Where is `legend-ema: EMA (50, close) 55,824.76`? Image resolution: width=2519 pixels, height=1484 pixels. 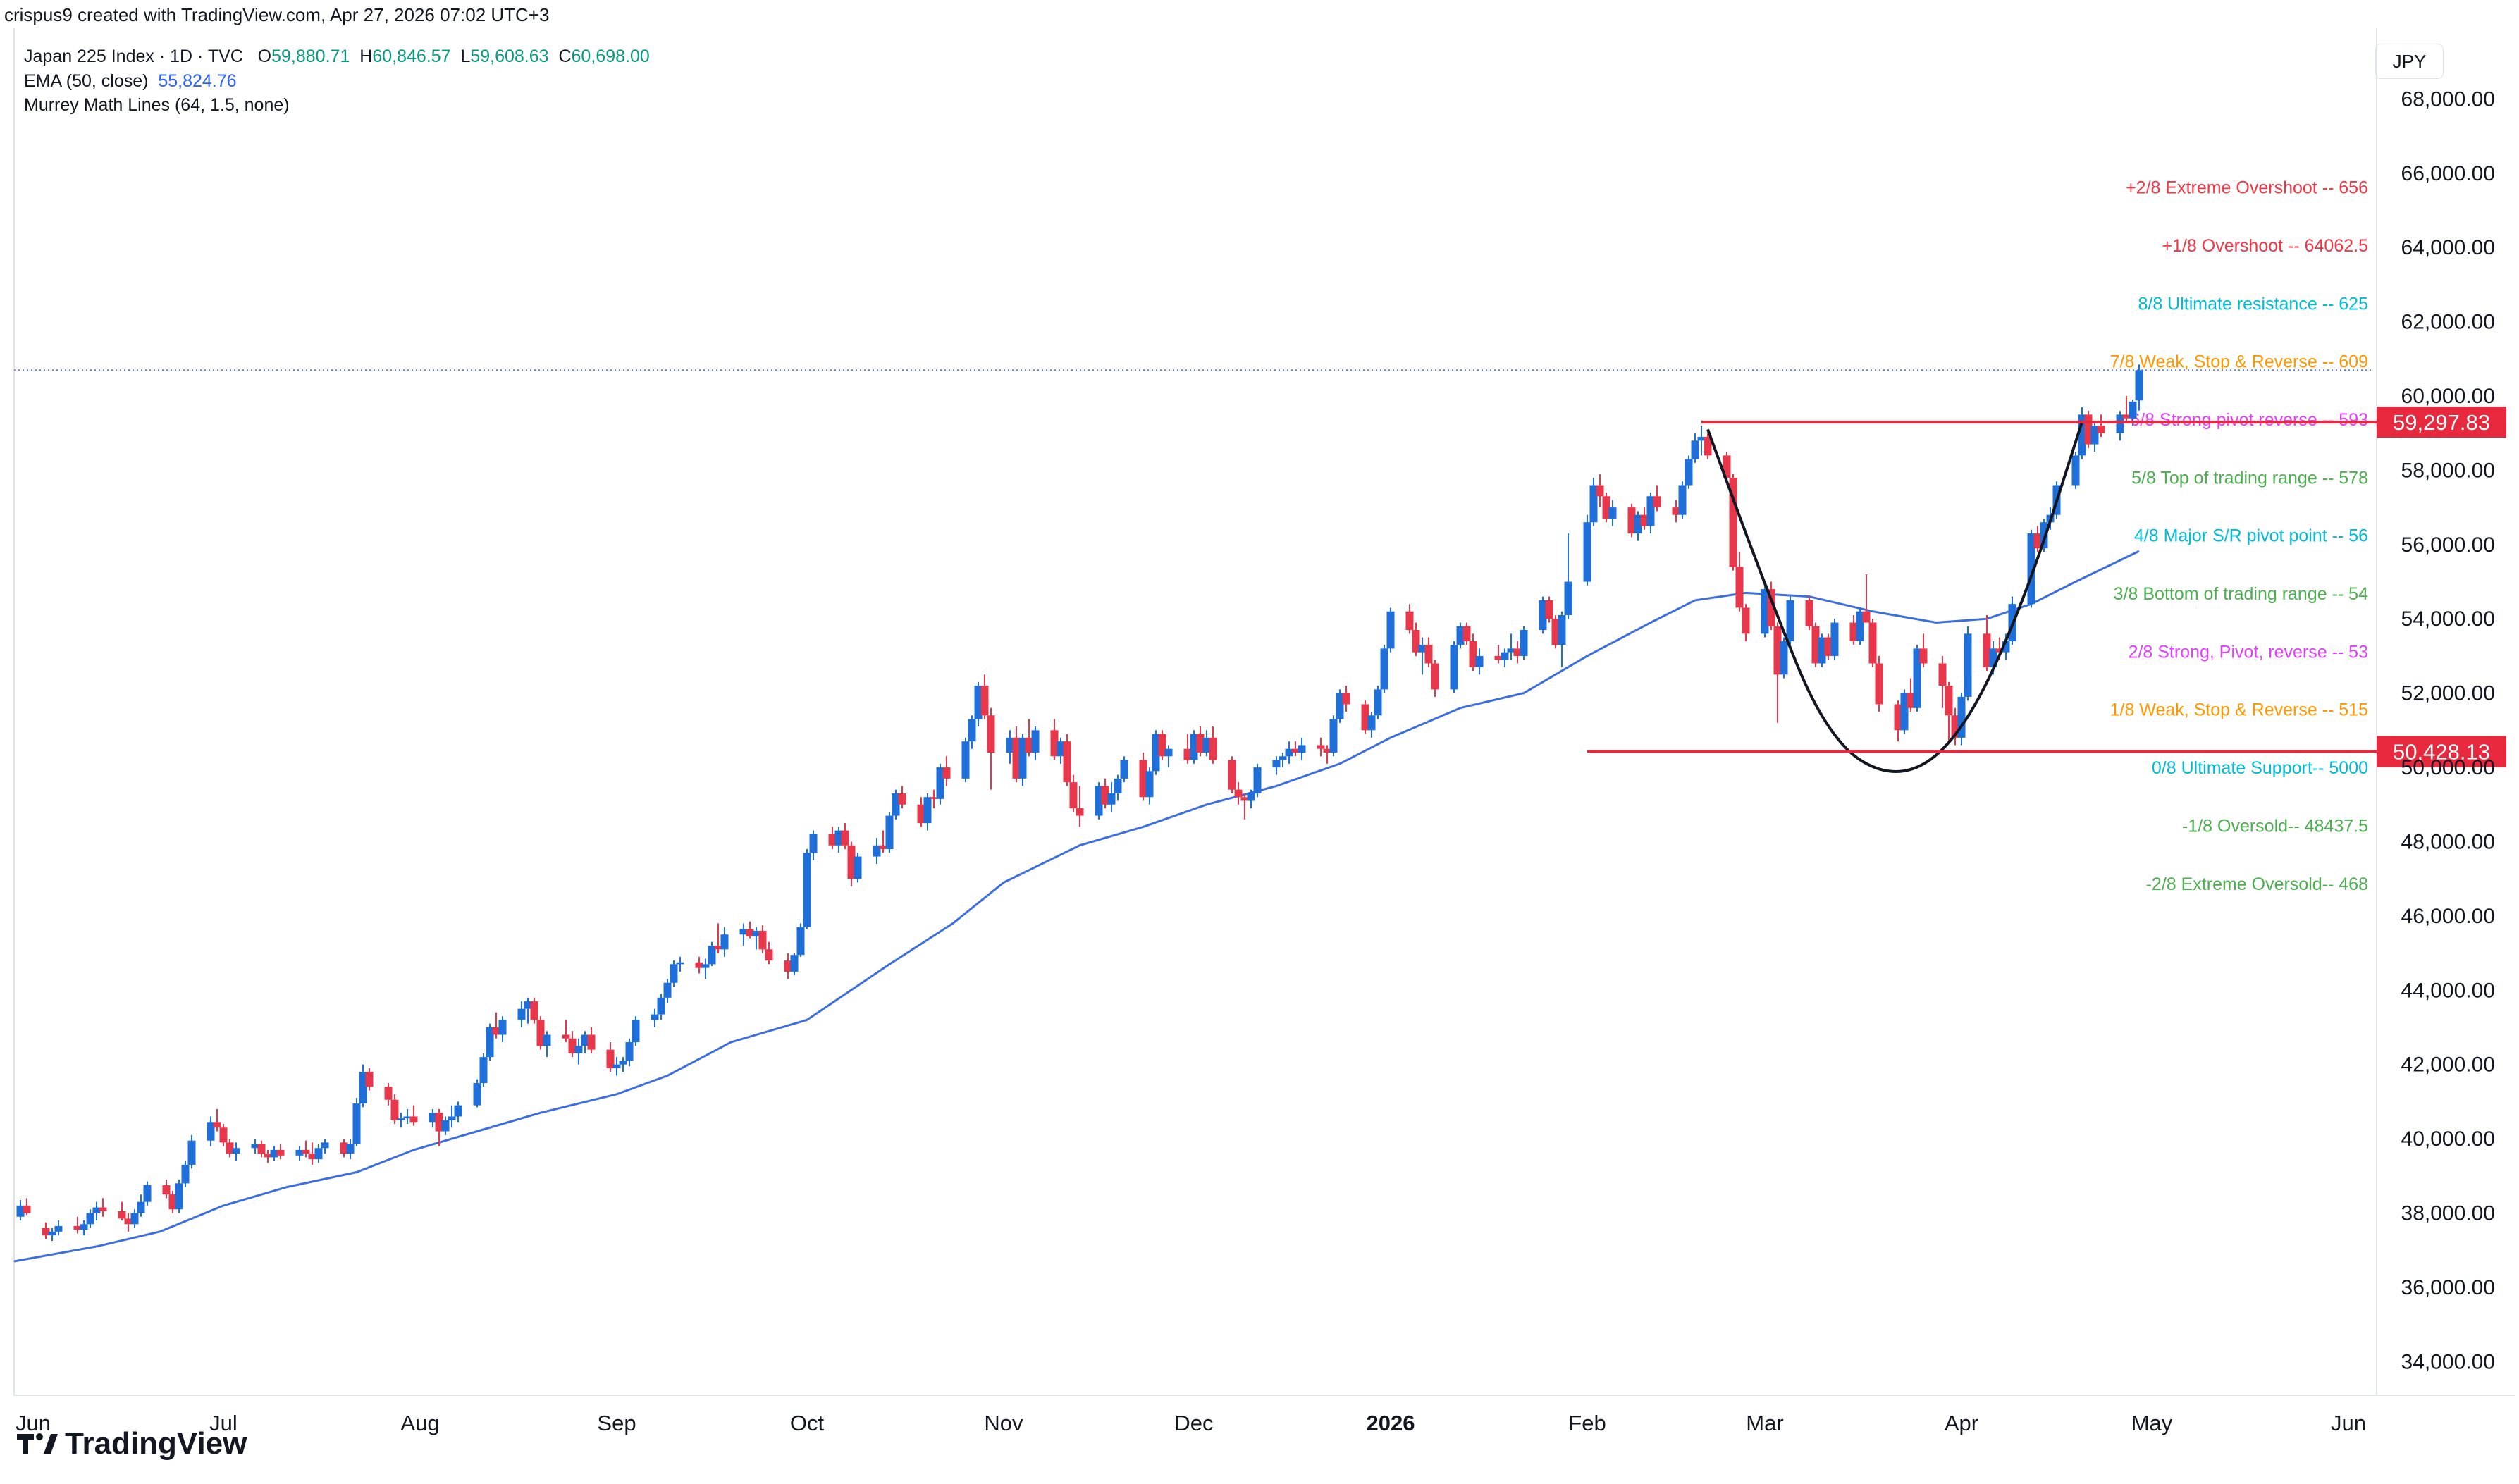 legend-ema: EMA (50, close) 55,824.76 is located at coordinates (130, 81).